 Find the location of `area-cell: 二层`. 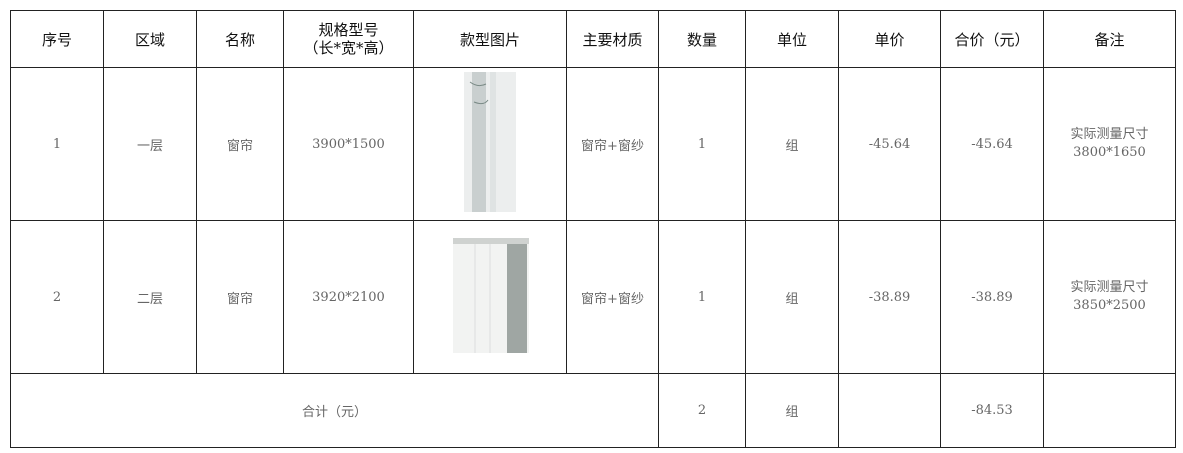

area-cell: 二层 is located at coordinates (150, 297).